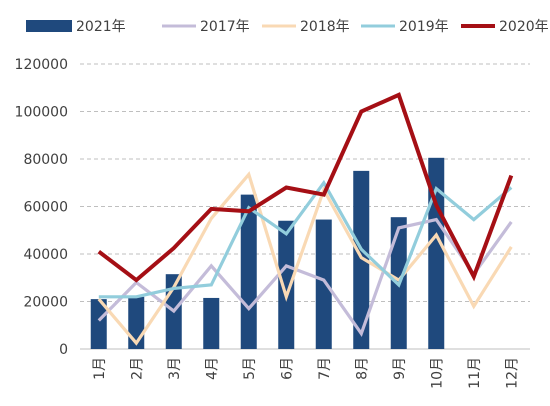 Image resolution: width=550 pixels, height=406 pixels. I want to click on legend-label: 2017年, so click(225, 27).